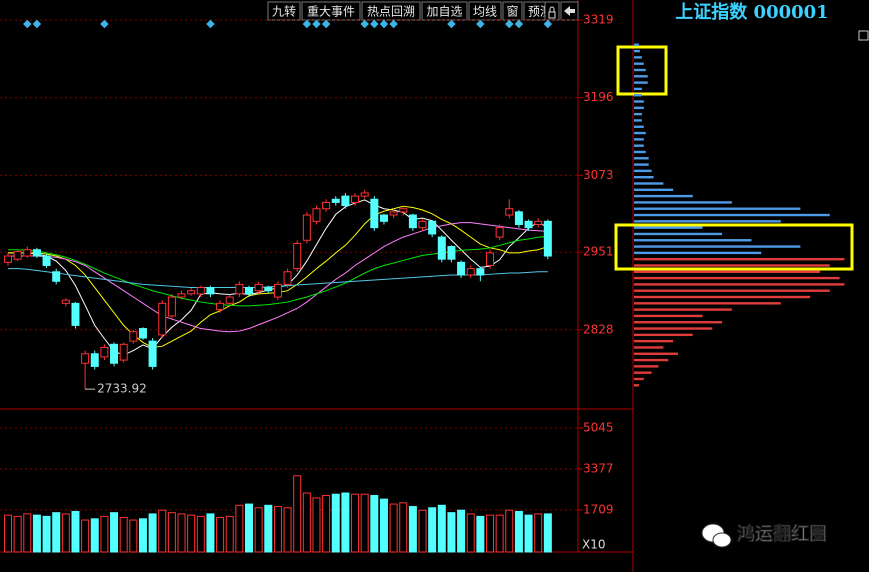 Image resolution: width=869 pixels, height=572 pixels. Describe the element at coordinates (552, 11) in the screenshot. I see `lock-button` at that location.